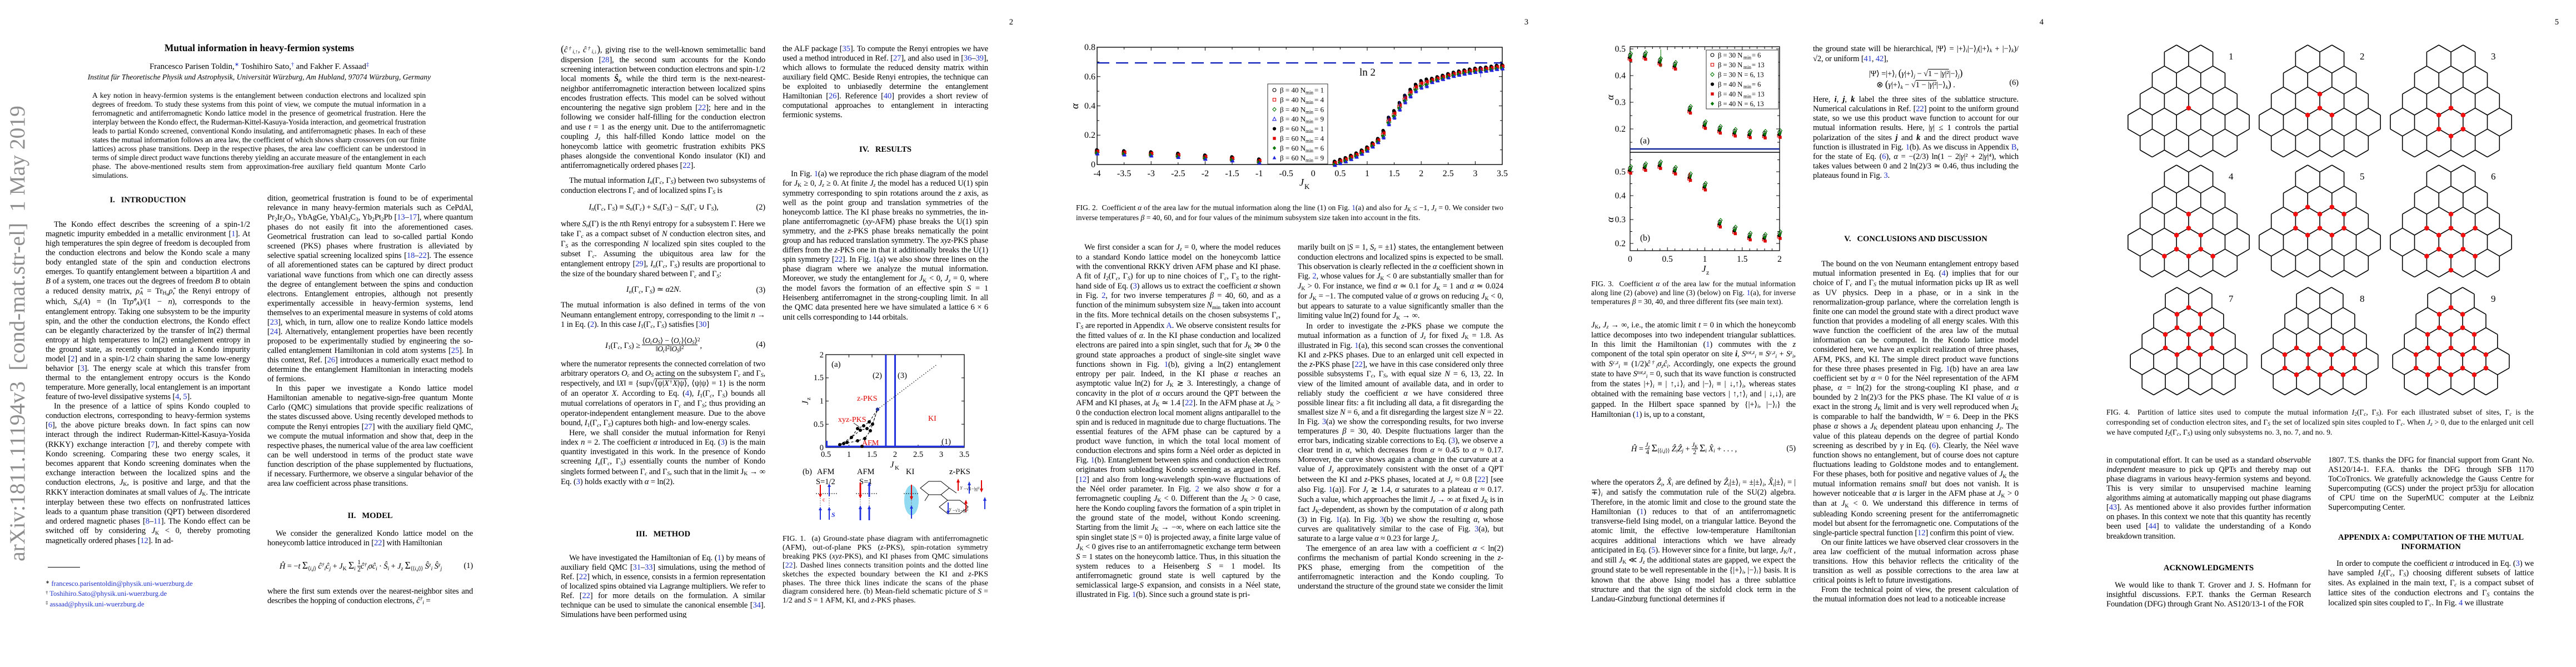 This screenshot has width=2576, height=667. I want to click on svg-text: 0.8, so click(1089, 47).